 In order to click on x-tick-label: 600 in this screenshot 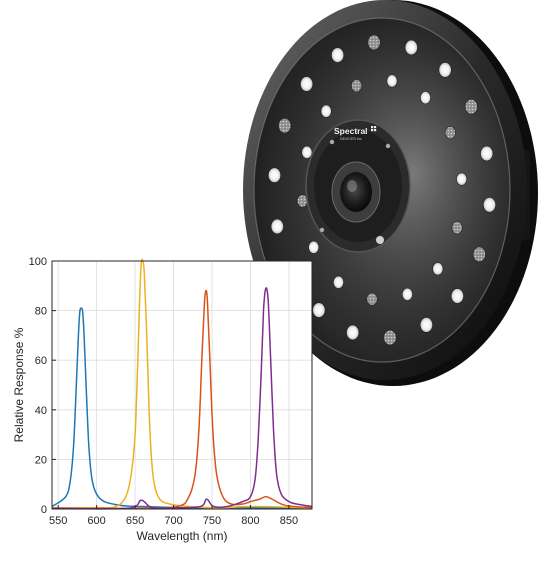, I will do `click(96, 521)`.